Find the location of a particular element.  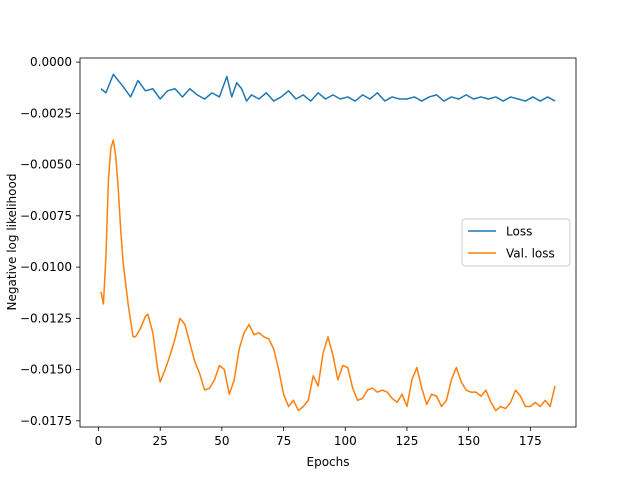

y-tick-label: 0.0000 is located at coordinates (51, 62).